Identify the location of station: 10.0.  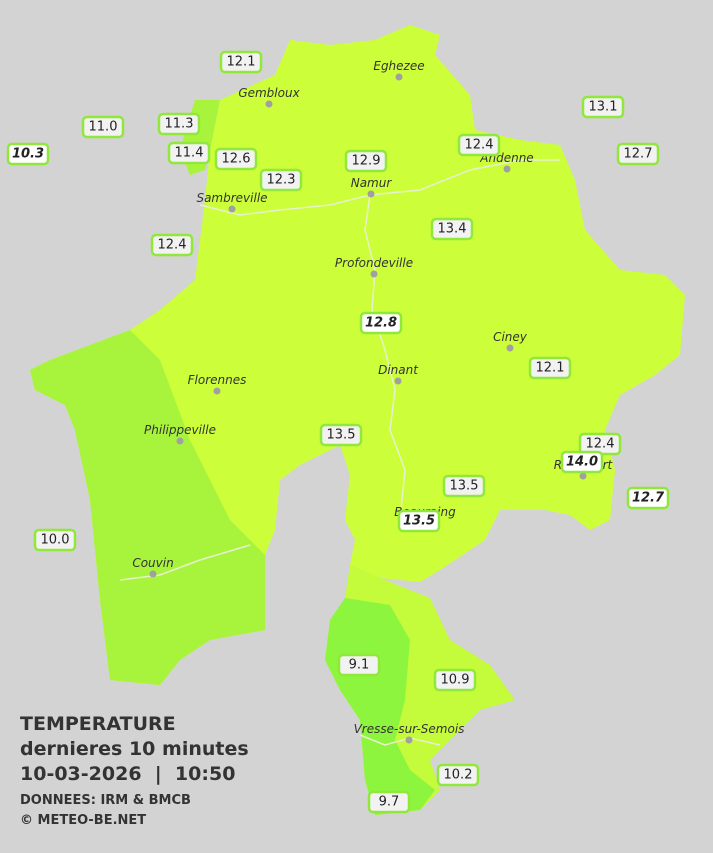
(55, 540).